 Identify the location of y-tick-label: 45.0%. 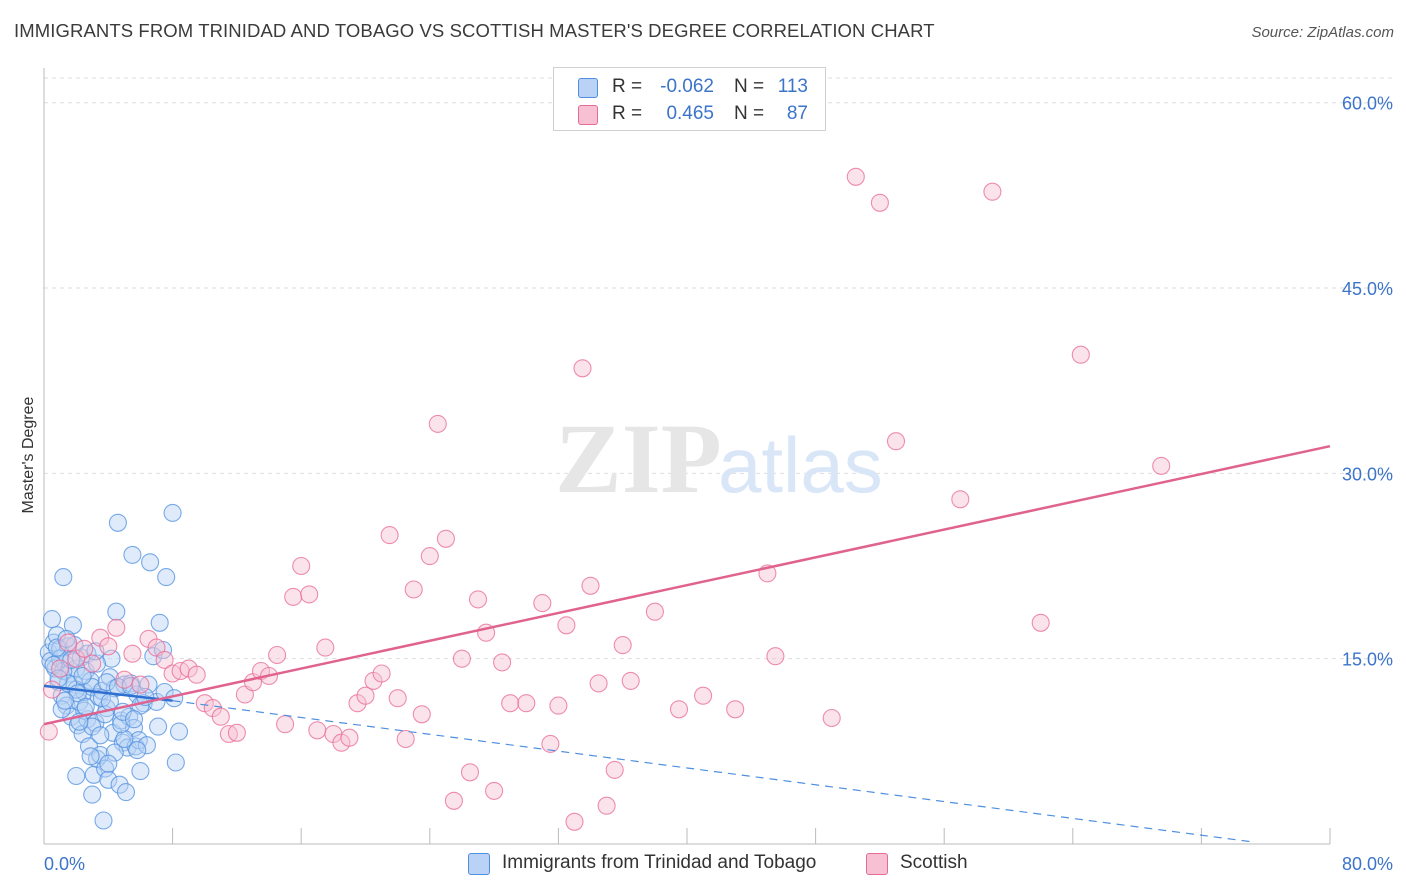
(1367, 289).